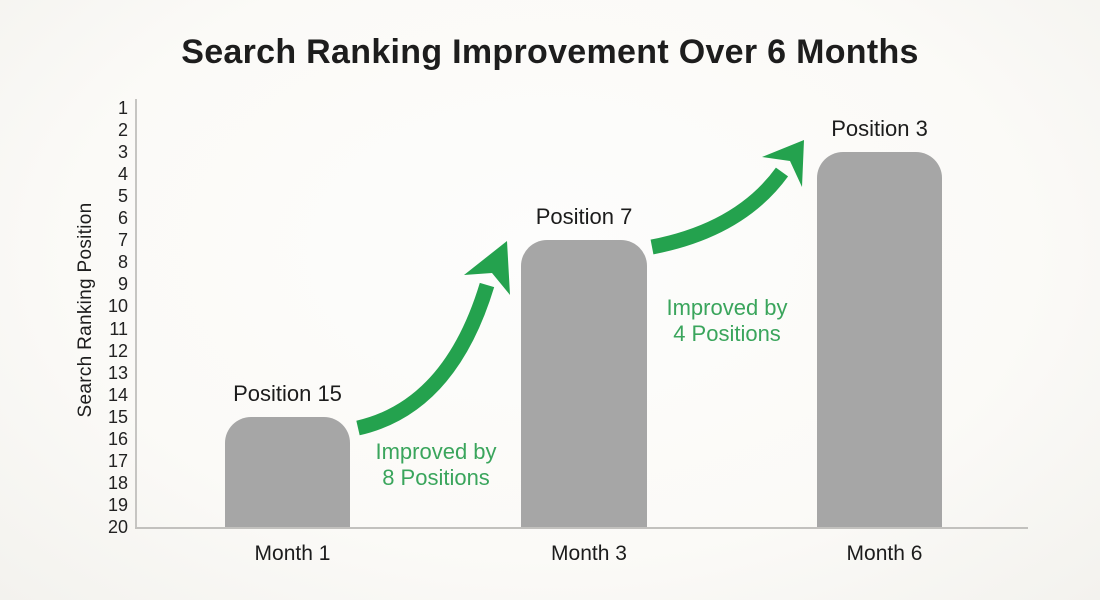 This screenshot has width=1100, height=600. What do you see at coordinates (117, 438) in the screenshot?
I see `y-tick-16: 16` at bounding box center [117, 438].